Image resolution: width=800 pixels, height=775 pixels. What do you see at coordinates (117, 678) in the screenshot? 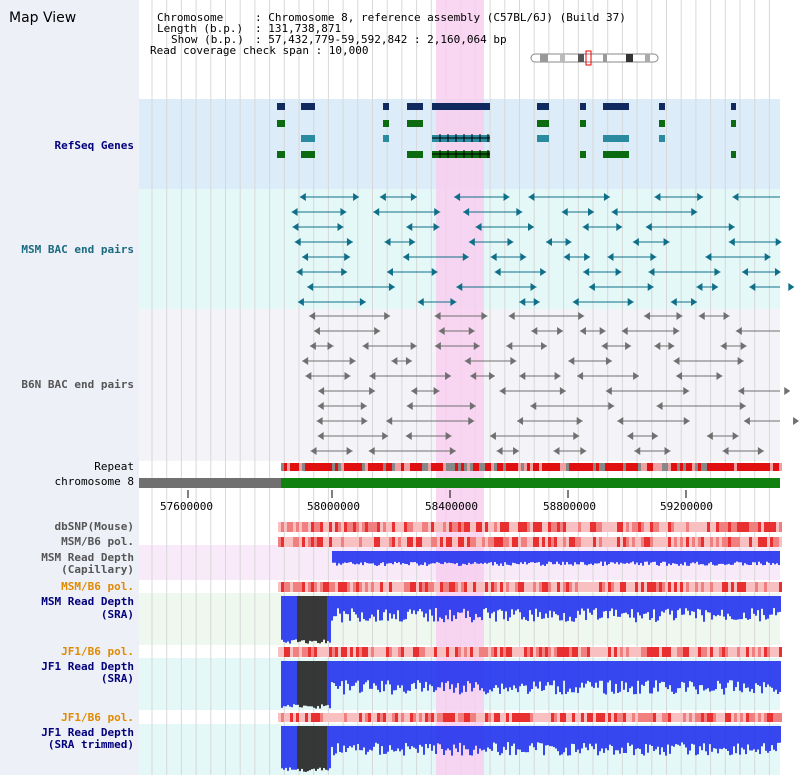
I see `track-label-jf1-depth-2: (SRA)` at bounding box center [117, 678].